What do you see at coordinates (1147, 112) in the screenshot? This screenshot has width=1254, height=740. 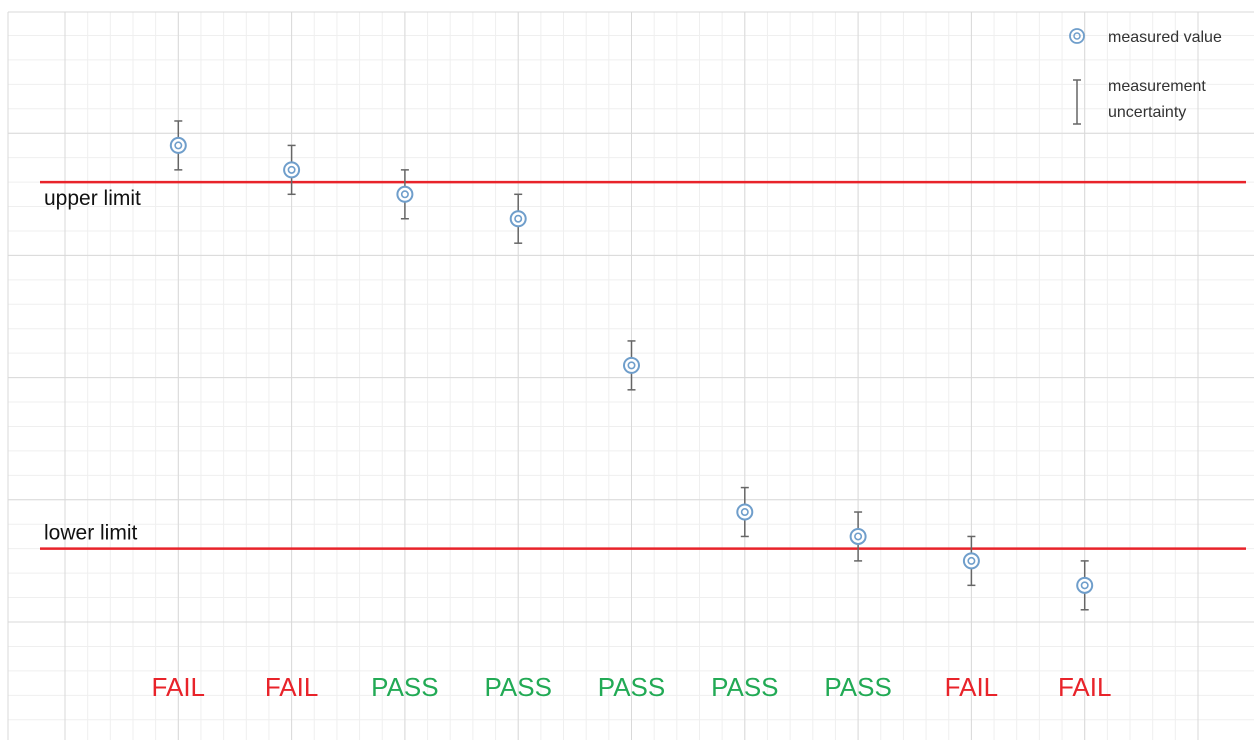 I see `legend-label-uncertainty-line2: uncertainty` at bounding box center [1147, 112].